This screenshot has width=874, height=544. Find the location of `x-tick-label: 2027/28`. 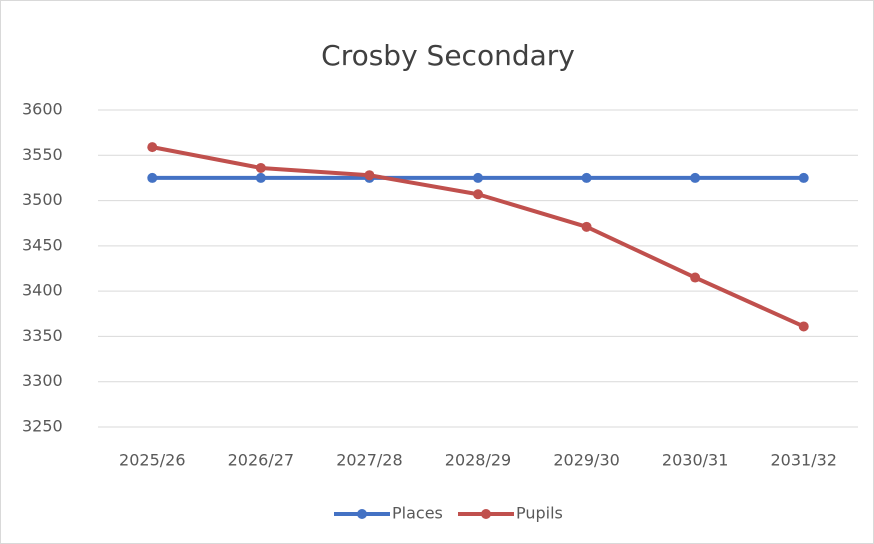

x-tick-label: 2027/28 is located at coordinates (369, 460).